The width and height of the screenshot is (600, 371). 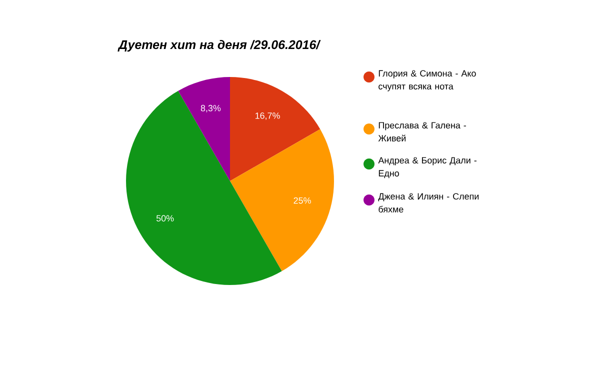 What do you see at coordinates (219, 46) in the screenshot?
I see `chart-title: Дуетен хит на деня /29.06.2016/` at bounding box center [219, 46].